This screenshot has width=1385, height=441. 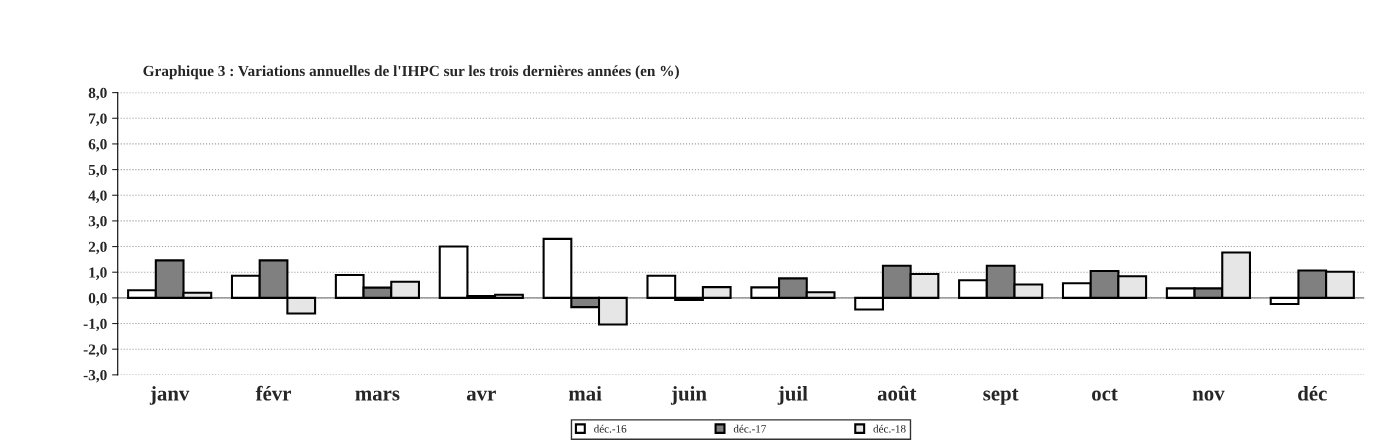 I want to click on x-tick-label: juin, so click(x=688, y=395).